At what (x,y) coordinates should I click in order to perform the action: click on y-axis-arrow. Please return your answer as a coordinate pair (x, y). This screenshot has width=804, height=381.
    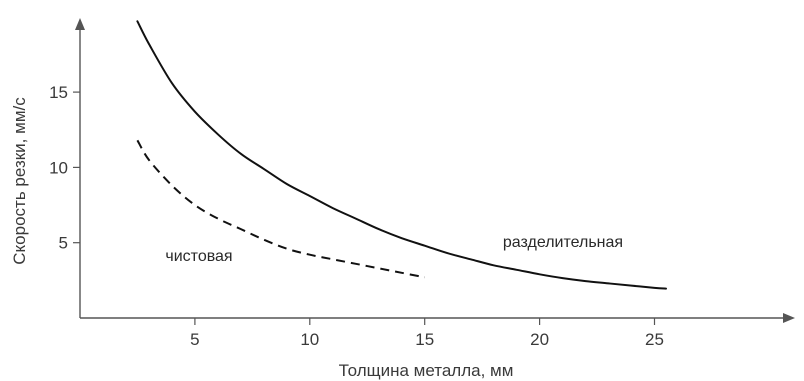
    Looking at the image, I should click on (80, 24).